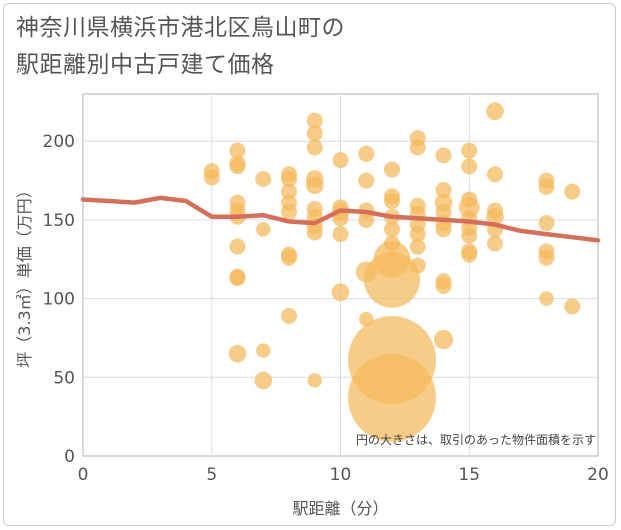 The height and width of the screenshot is (530, 621). Describe the element at coordinates (145, 65) in the screenshot. I see `chart-title-line-2: 駅距離別中古戸建て価格` at that location.